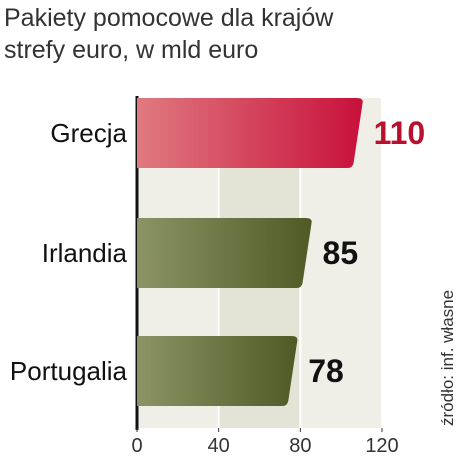  I want to click on bar-grecja, so click(250, 133).